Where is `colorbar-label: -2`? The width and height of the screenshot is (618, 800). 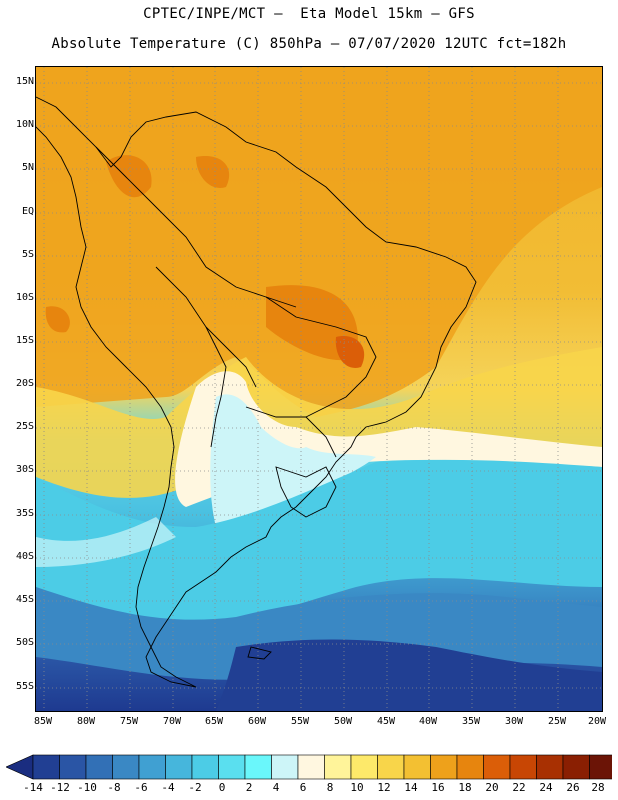 colorbar-label: -2 is located at coordinates (195, 787).